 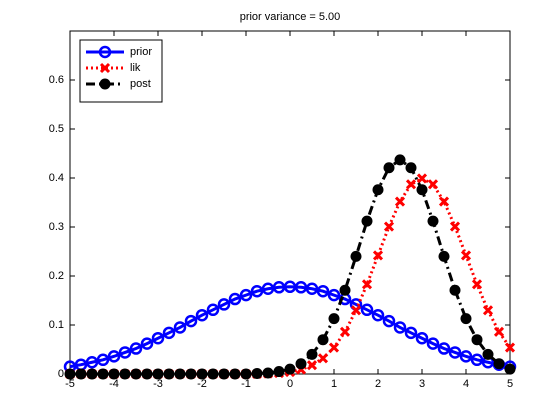 What do you see at coordinates (334, 384) in the screenshot?
I see `x-tick-label: 1` at bounding box center [334, 384].